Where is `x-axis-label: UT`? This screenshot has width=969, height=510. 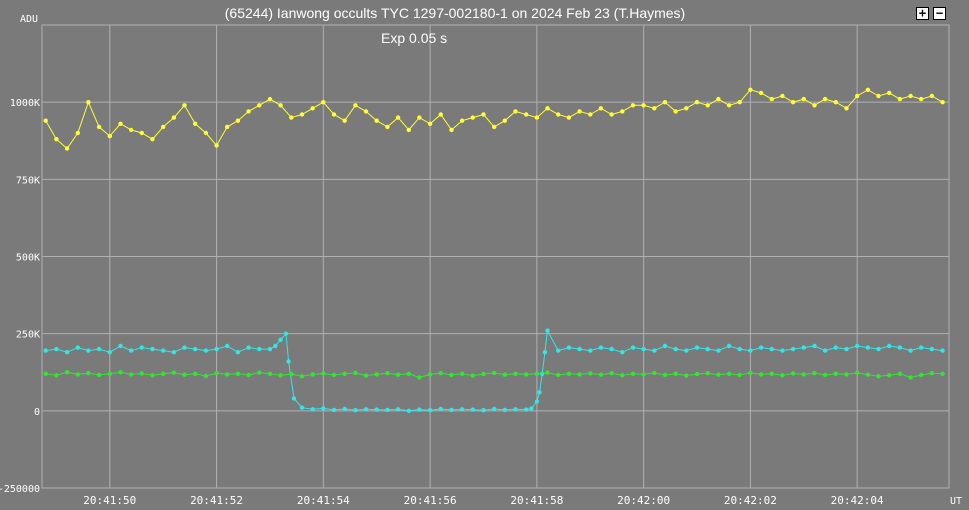
x-axis-label: UT is located at coordinates (956, 501).